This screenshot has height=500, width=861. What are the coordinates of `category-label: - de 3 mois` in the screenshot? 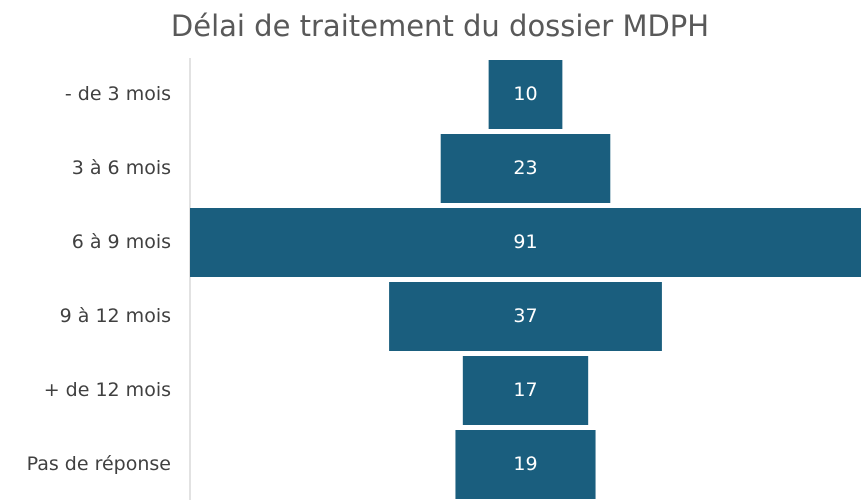 It's located at (118, 94).